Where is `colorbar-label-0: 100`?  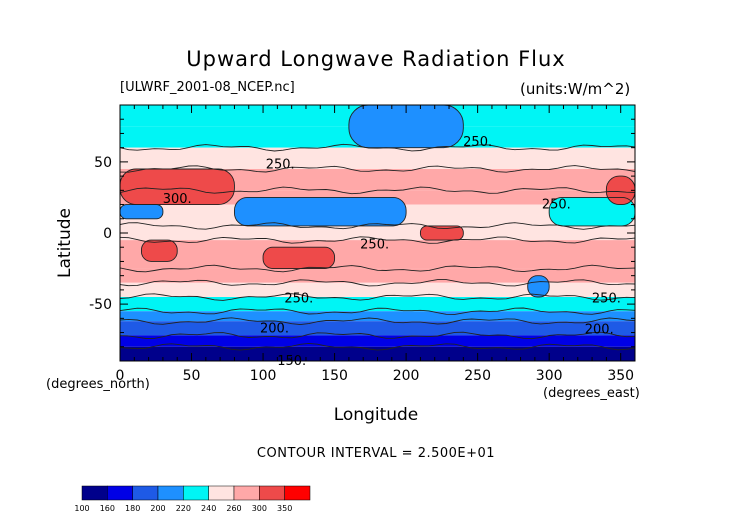 colorbar-label-0: 100 is located at coordinates (81, 508).